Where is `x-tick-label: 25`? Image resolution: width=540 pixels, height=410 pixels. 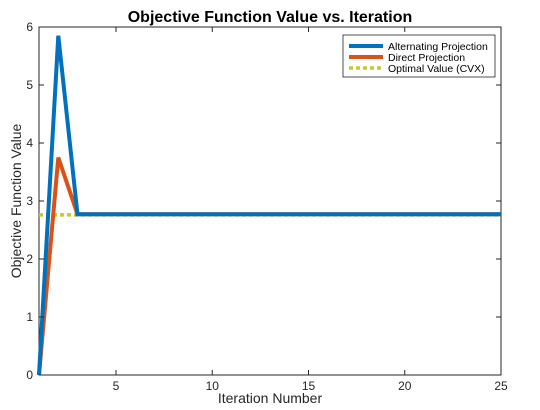
x-tick-label: 25 is located at coordinates (501, 386).